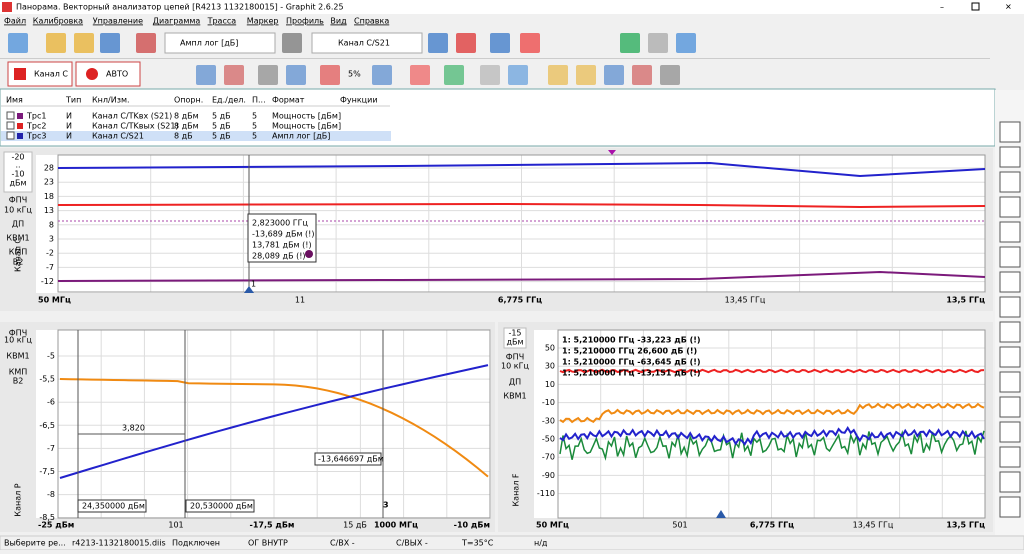 Image resolution: width=1024 pixels, height=554 pixels. Describe the element at coordinates (36, 136) in the screenshot. I see `table-cell: Трс3` at that location.